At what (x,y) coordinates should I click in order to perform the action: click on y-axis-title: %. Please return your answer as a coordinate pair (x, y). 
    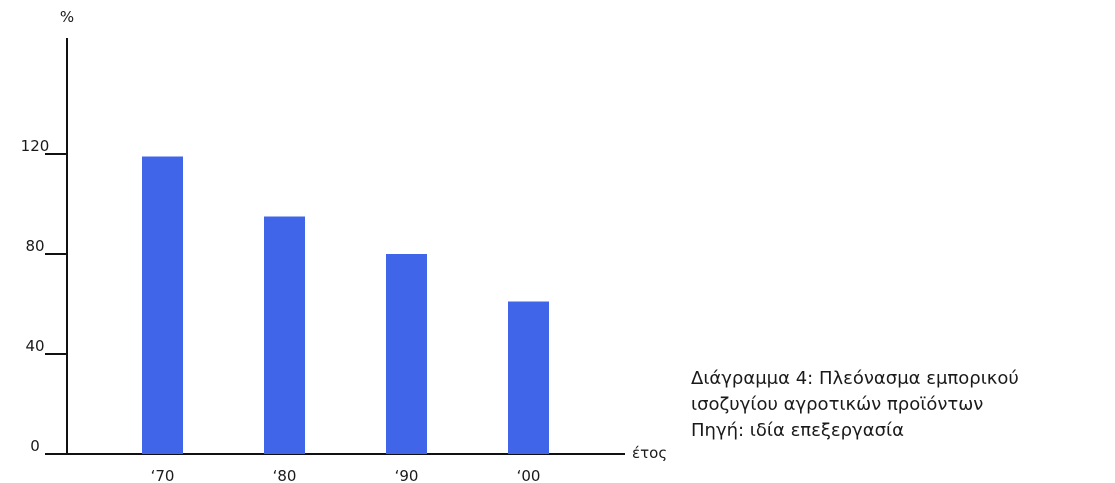
    Looking at the image, I should click on (67, 17).